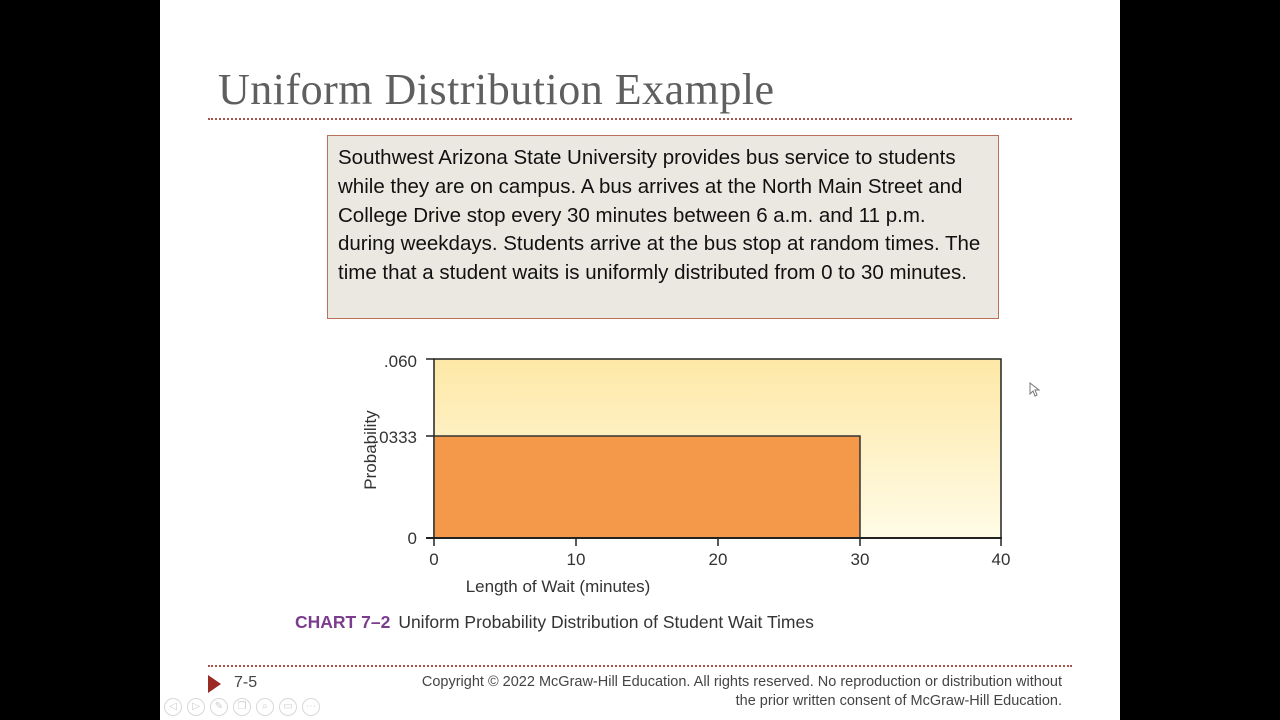 This screenshot has height=720, width=1280. Describe the element at coordinates (214, 684) in the screenshot. I see `page-marker-icon` at that location.